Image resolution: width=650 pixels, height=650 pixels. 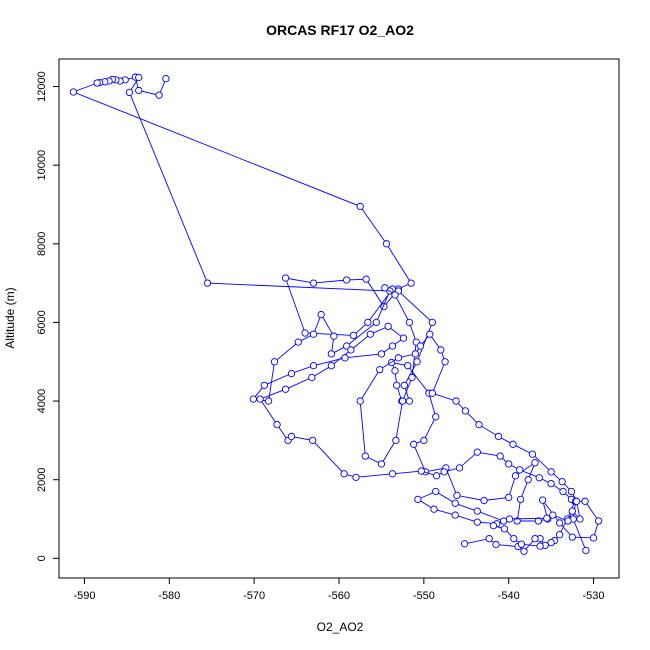 What do you see at coordinates (254, 596) in the screenshot?
I see `x-tick-label: -570` at bounding box center [254, 596].